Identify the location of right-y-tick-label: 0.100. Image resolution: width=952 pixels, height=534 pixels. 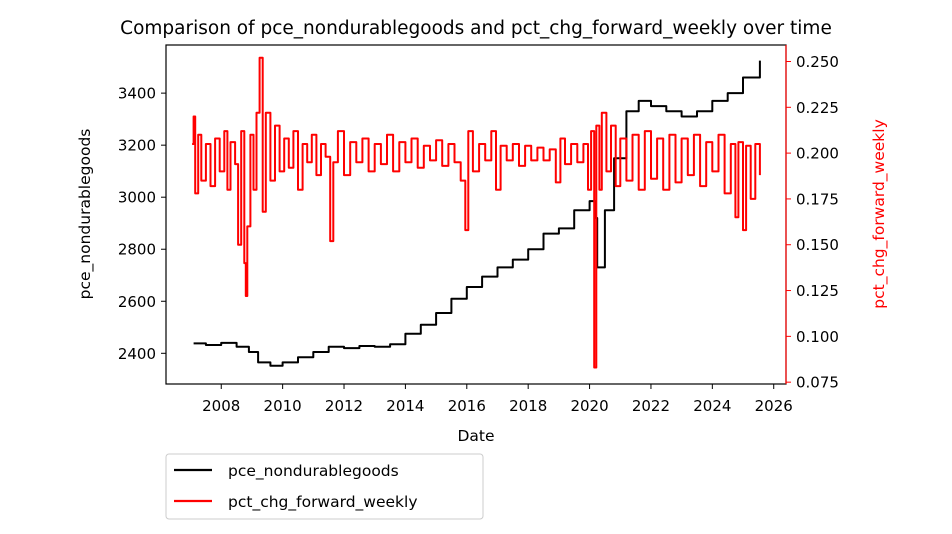
(817, 337).